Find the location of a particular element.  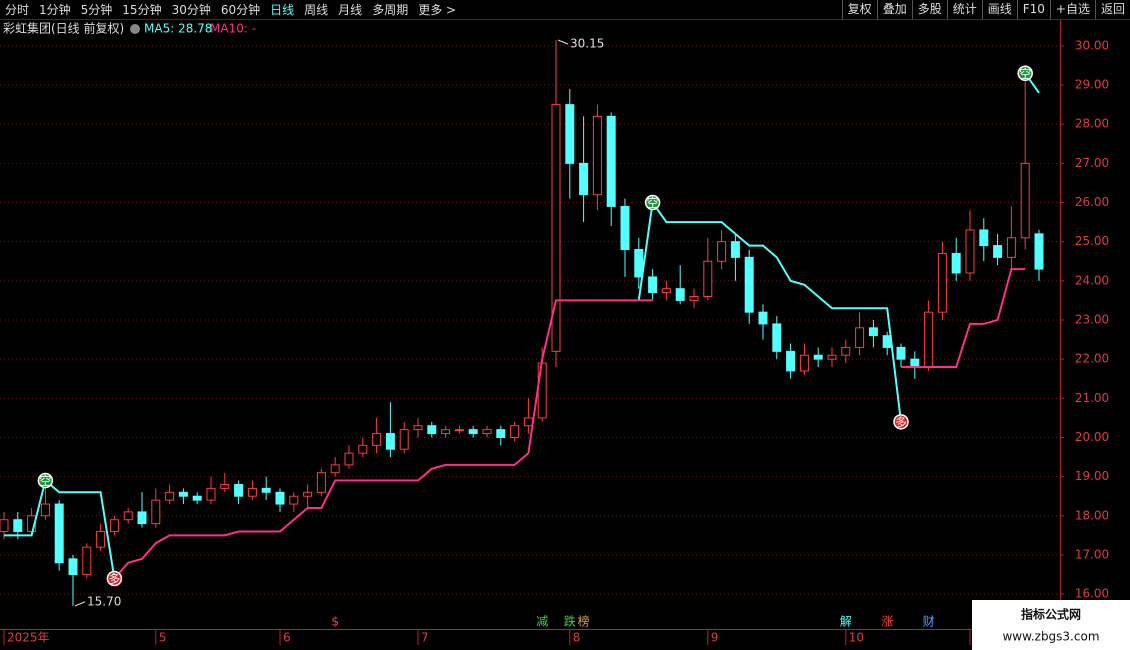

x-tick-label: 10 is located at coordinates (856, 638).